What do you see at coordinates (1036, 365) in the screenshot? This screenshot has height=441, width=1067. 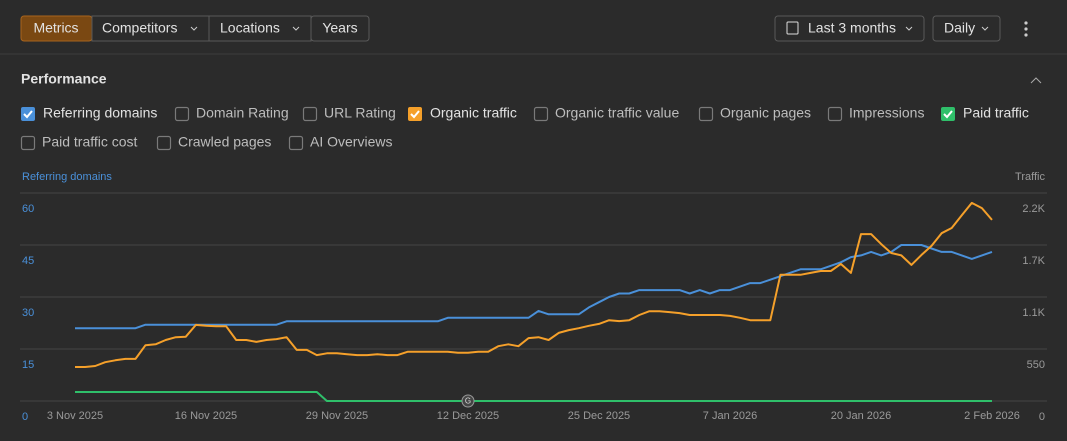 I see `y2-tick-label: 550` at bounding box center [1036, 365].